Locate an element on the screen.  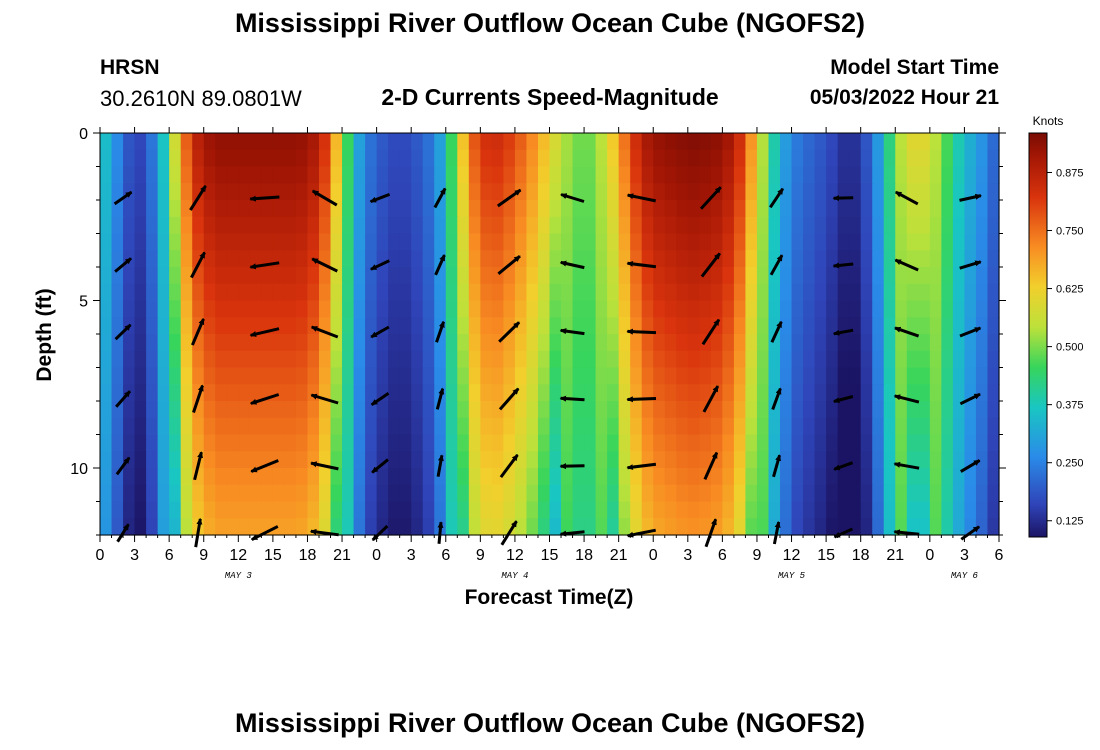
station-coordinates: 30.2610N 89.0801W is located at coordinates (201, 98).